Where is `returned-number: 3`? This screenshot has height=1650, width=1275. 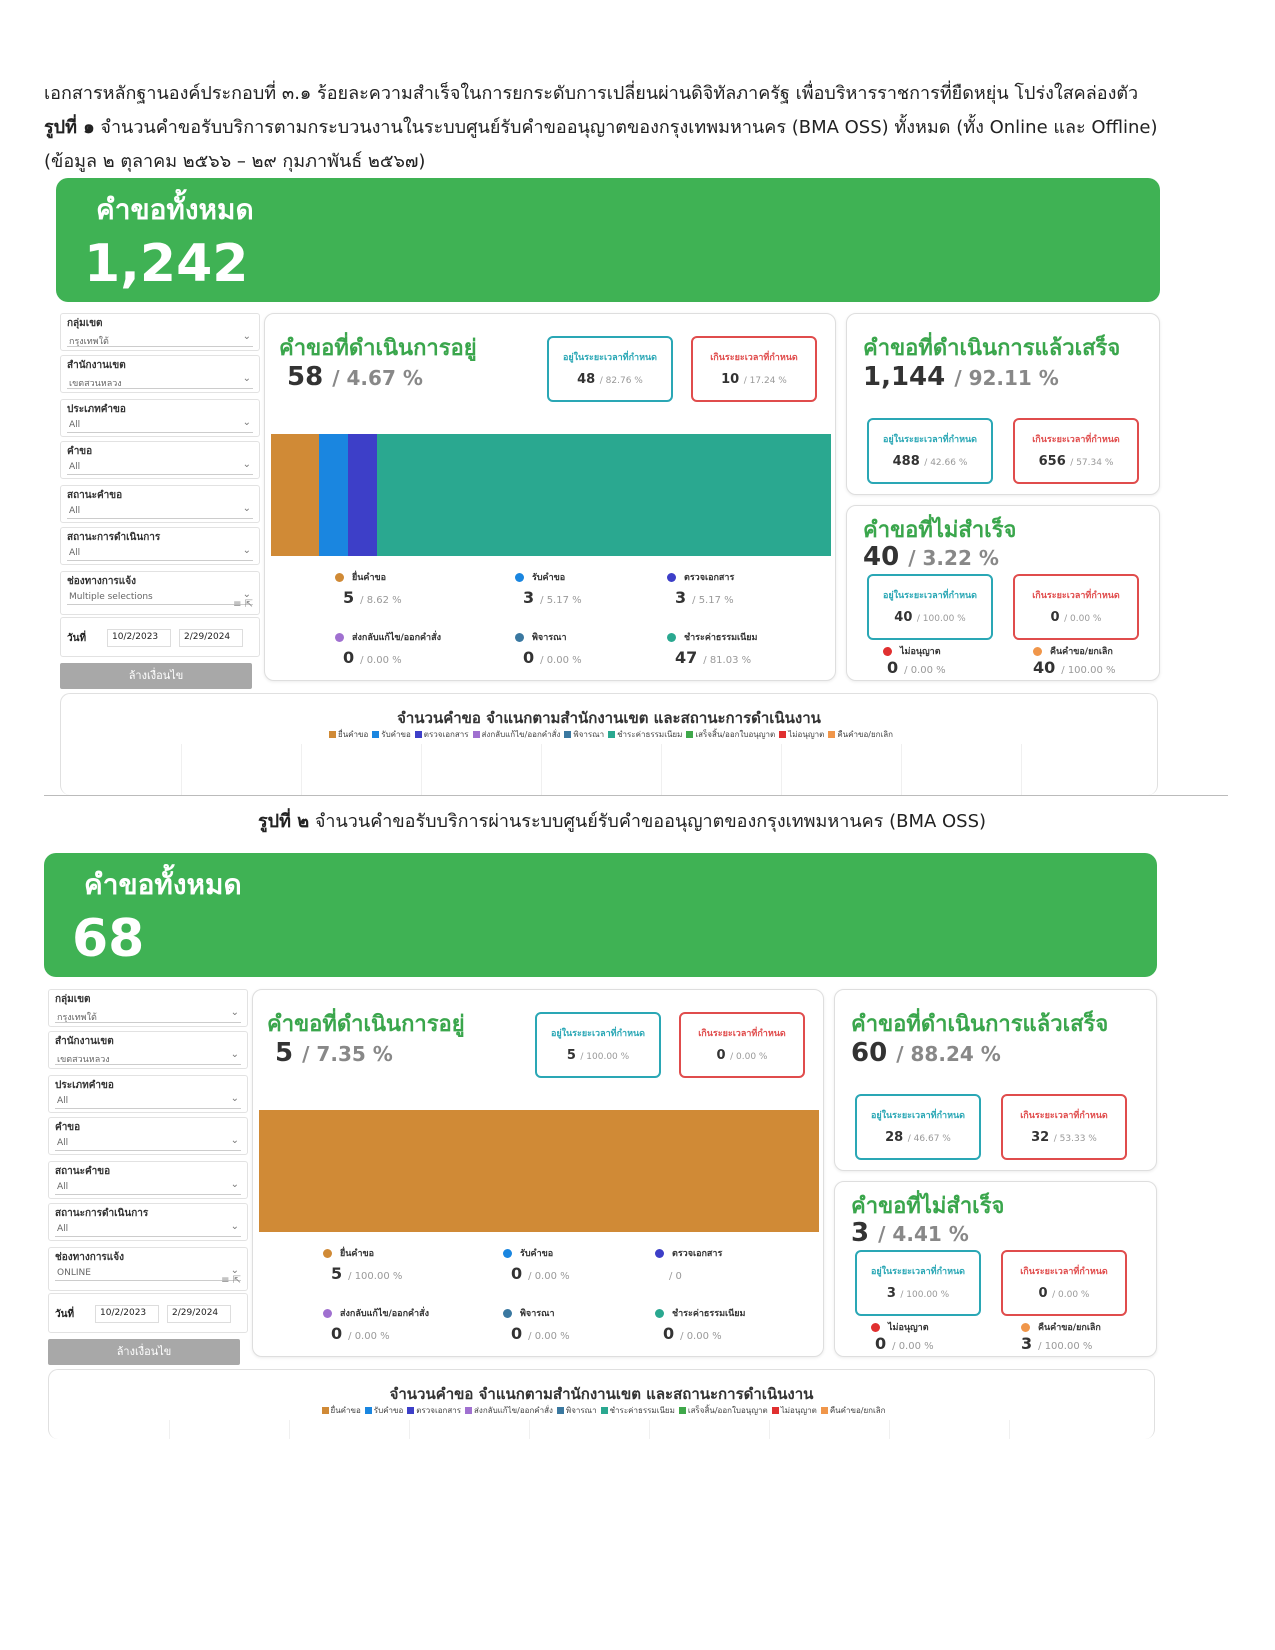 returned-number: 3 is located at coordinates (1027, 1343).